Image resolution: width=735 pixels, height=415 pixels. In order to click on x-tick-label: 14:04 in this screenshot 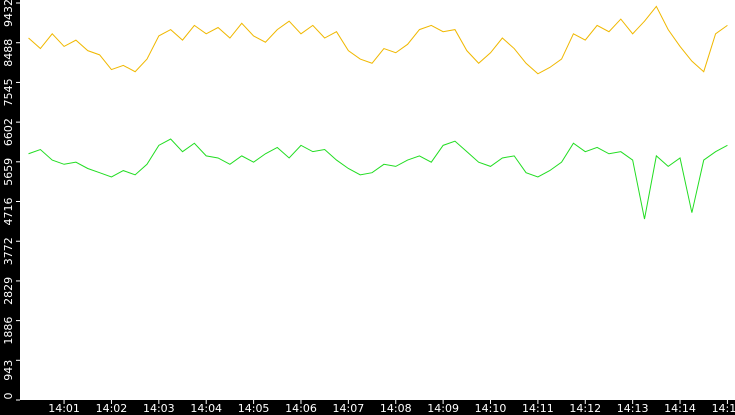, I will do `click(206, 408)`.